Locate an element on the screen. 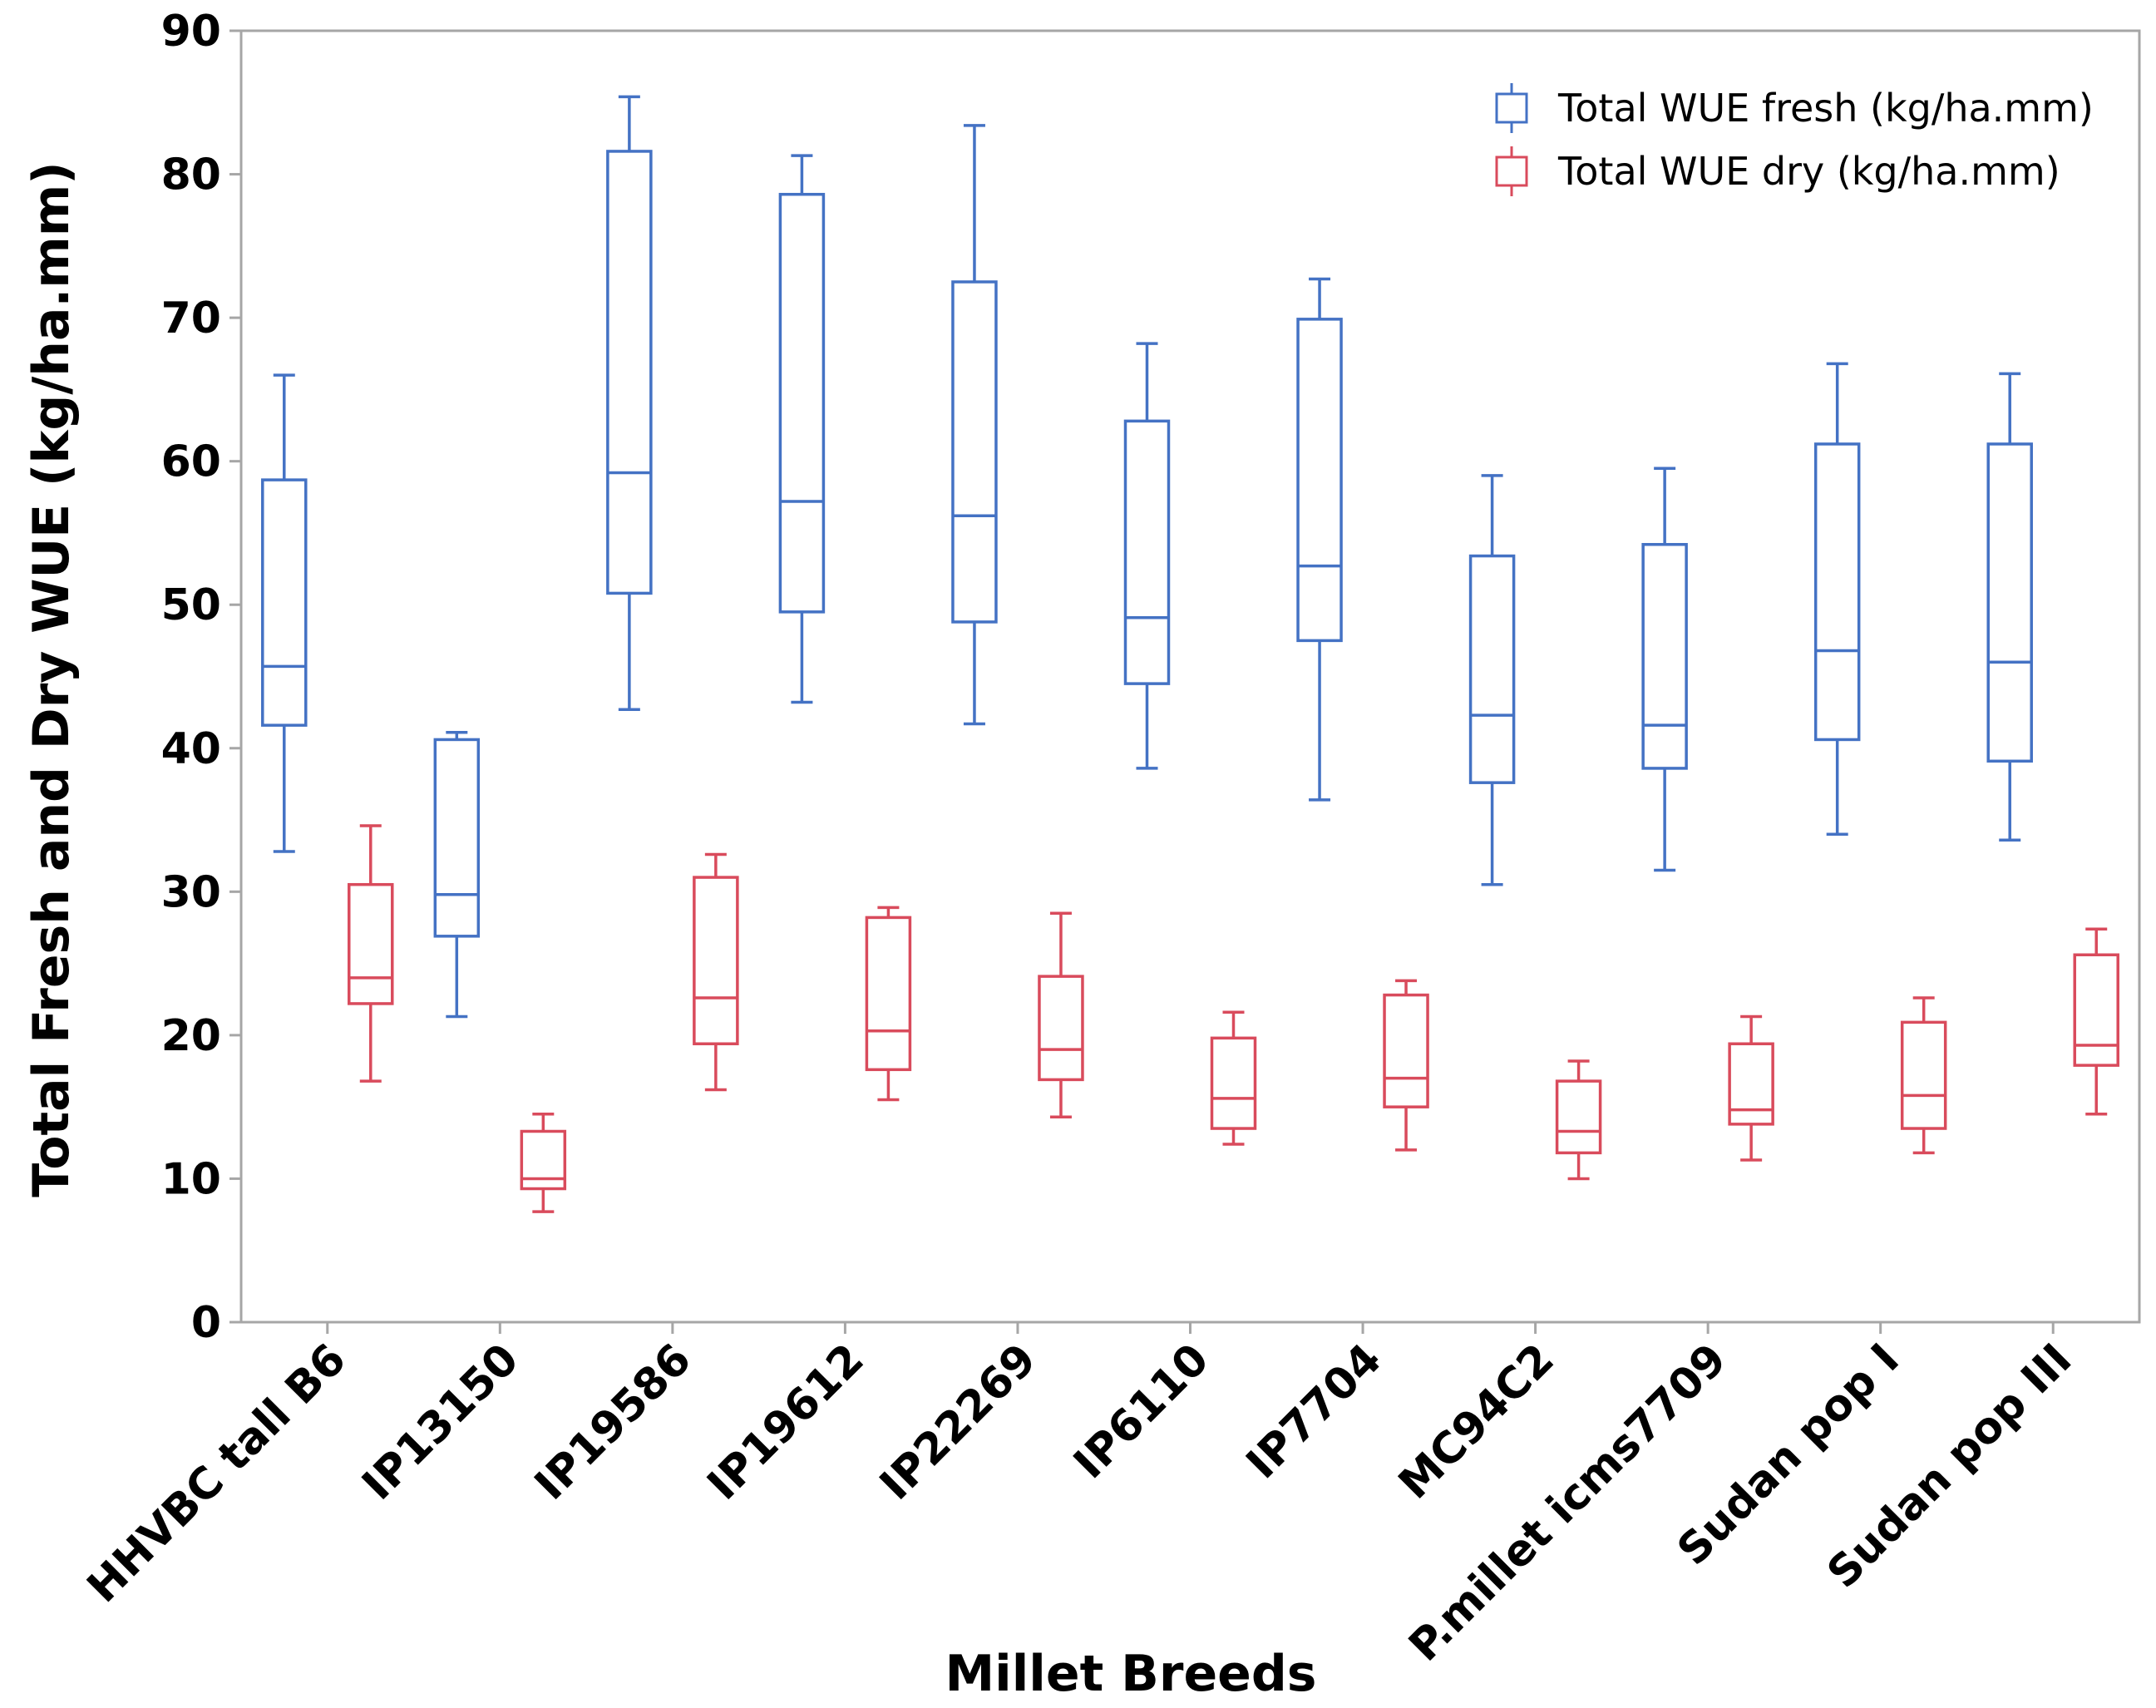 This screenshot has width=2156, height=1708. x-category-label: IP19612 is located at coordinates (786, 1422).